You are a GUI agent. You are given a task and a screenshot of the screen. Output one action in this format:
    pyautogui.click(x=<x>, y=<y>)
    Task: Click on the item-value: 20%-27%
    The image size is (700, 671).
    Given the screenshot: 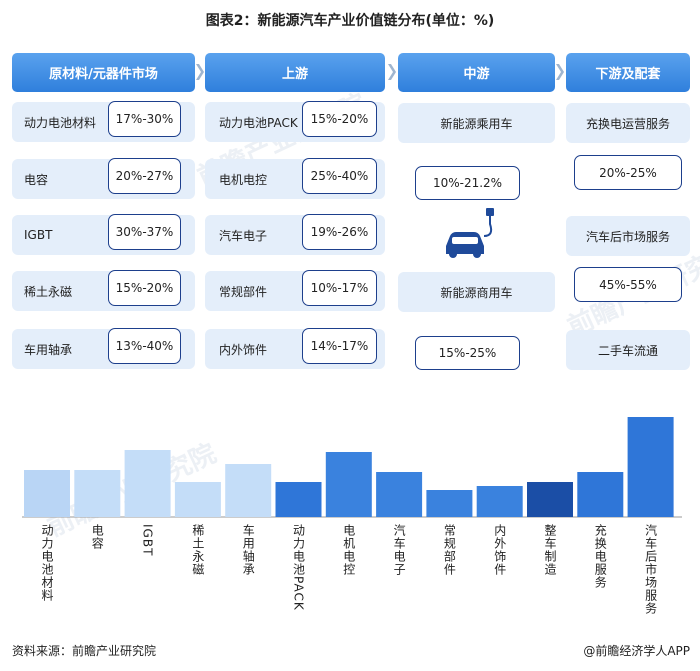 What is the action you would take?
    pyautogui.click(x=144, y=176)
    